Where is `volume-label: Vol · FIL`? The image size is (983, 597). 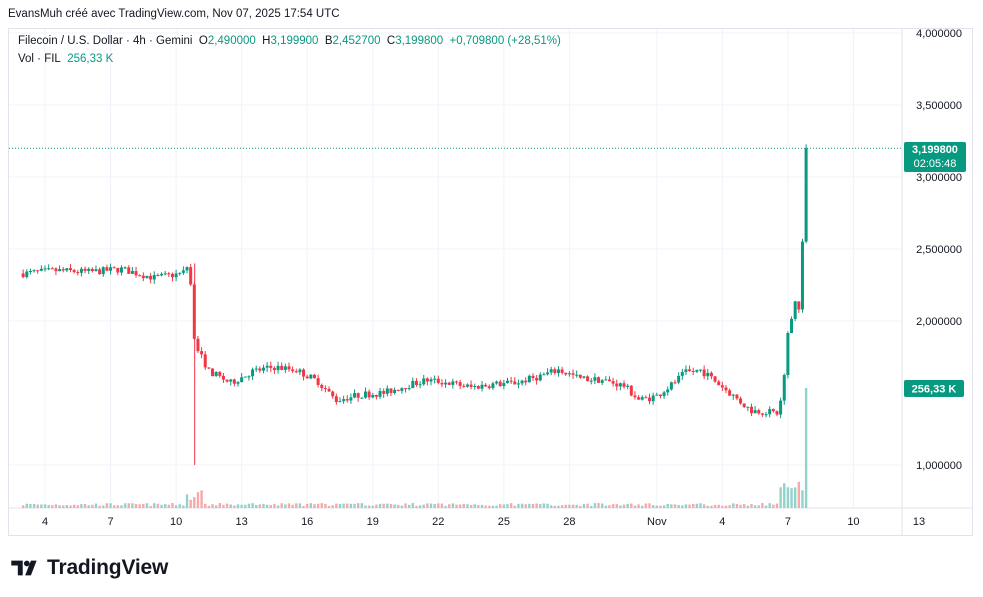
volume-label: Vol · FIL is located at coordinates (39, 59).